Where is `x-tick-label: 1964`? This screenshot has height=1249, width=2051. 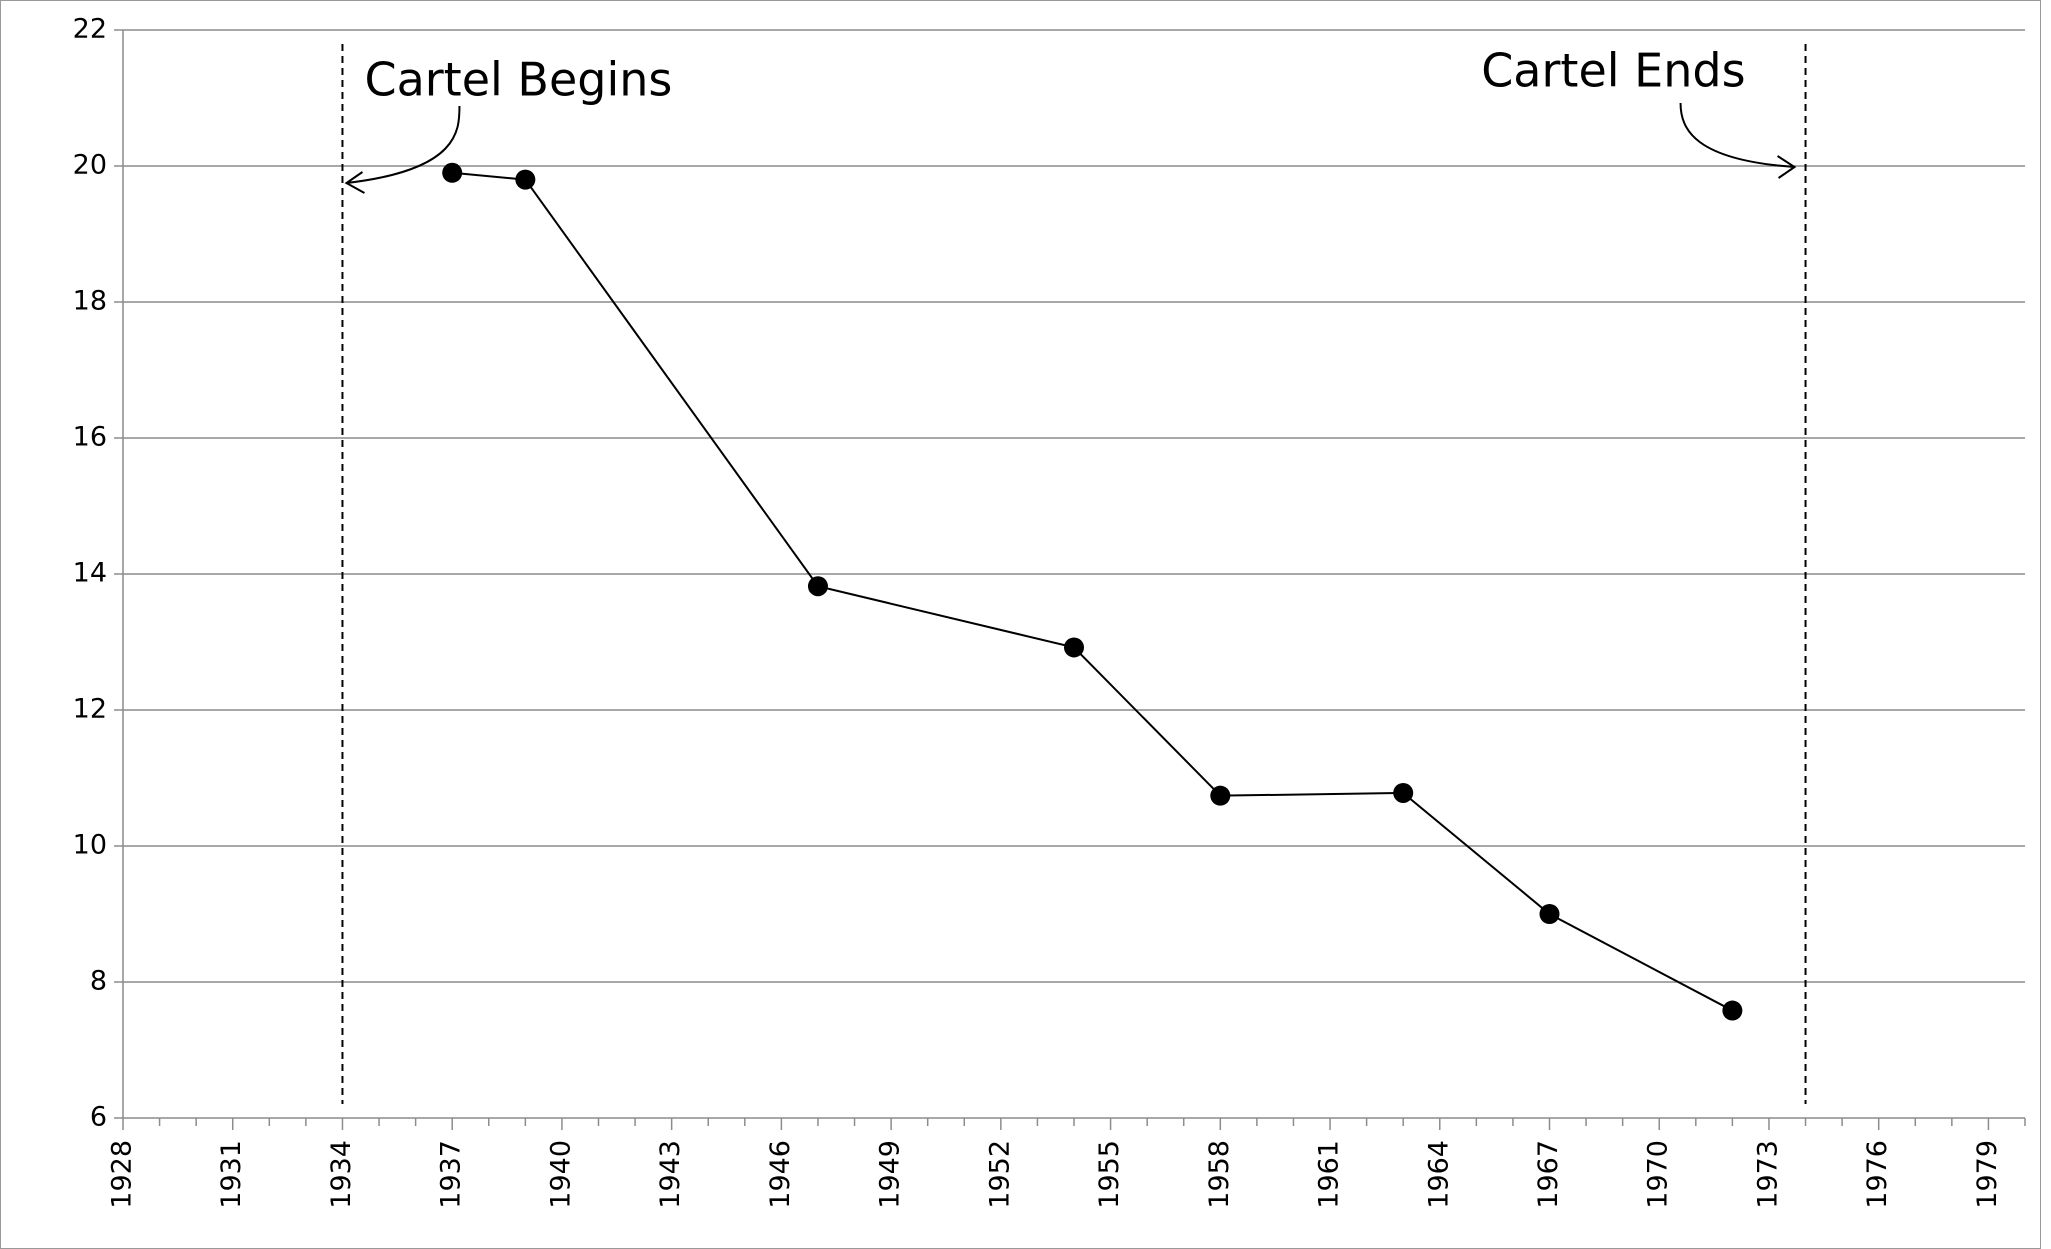
x-tick-label: 1964 is located at coordinates (1438, 1174).